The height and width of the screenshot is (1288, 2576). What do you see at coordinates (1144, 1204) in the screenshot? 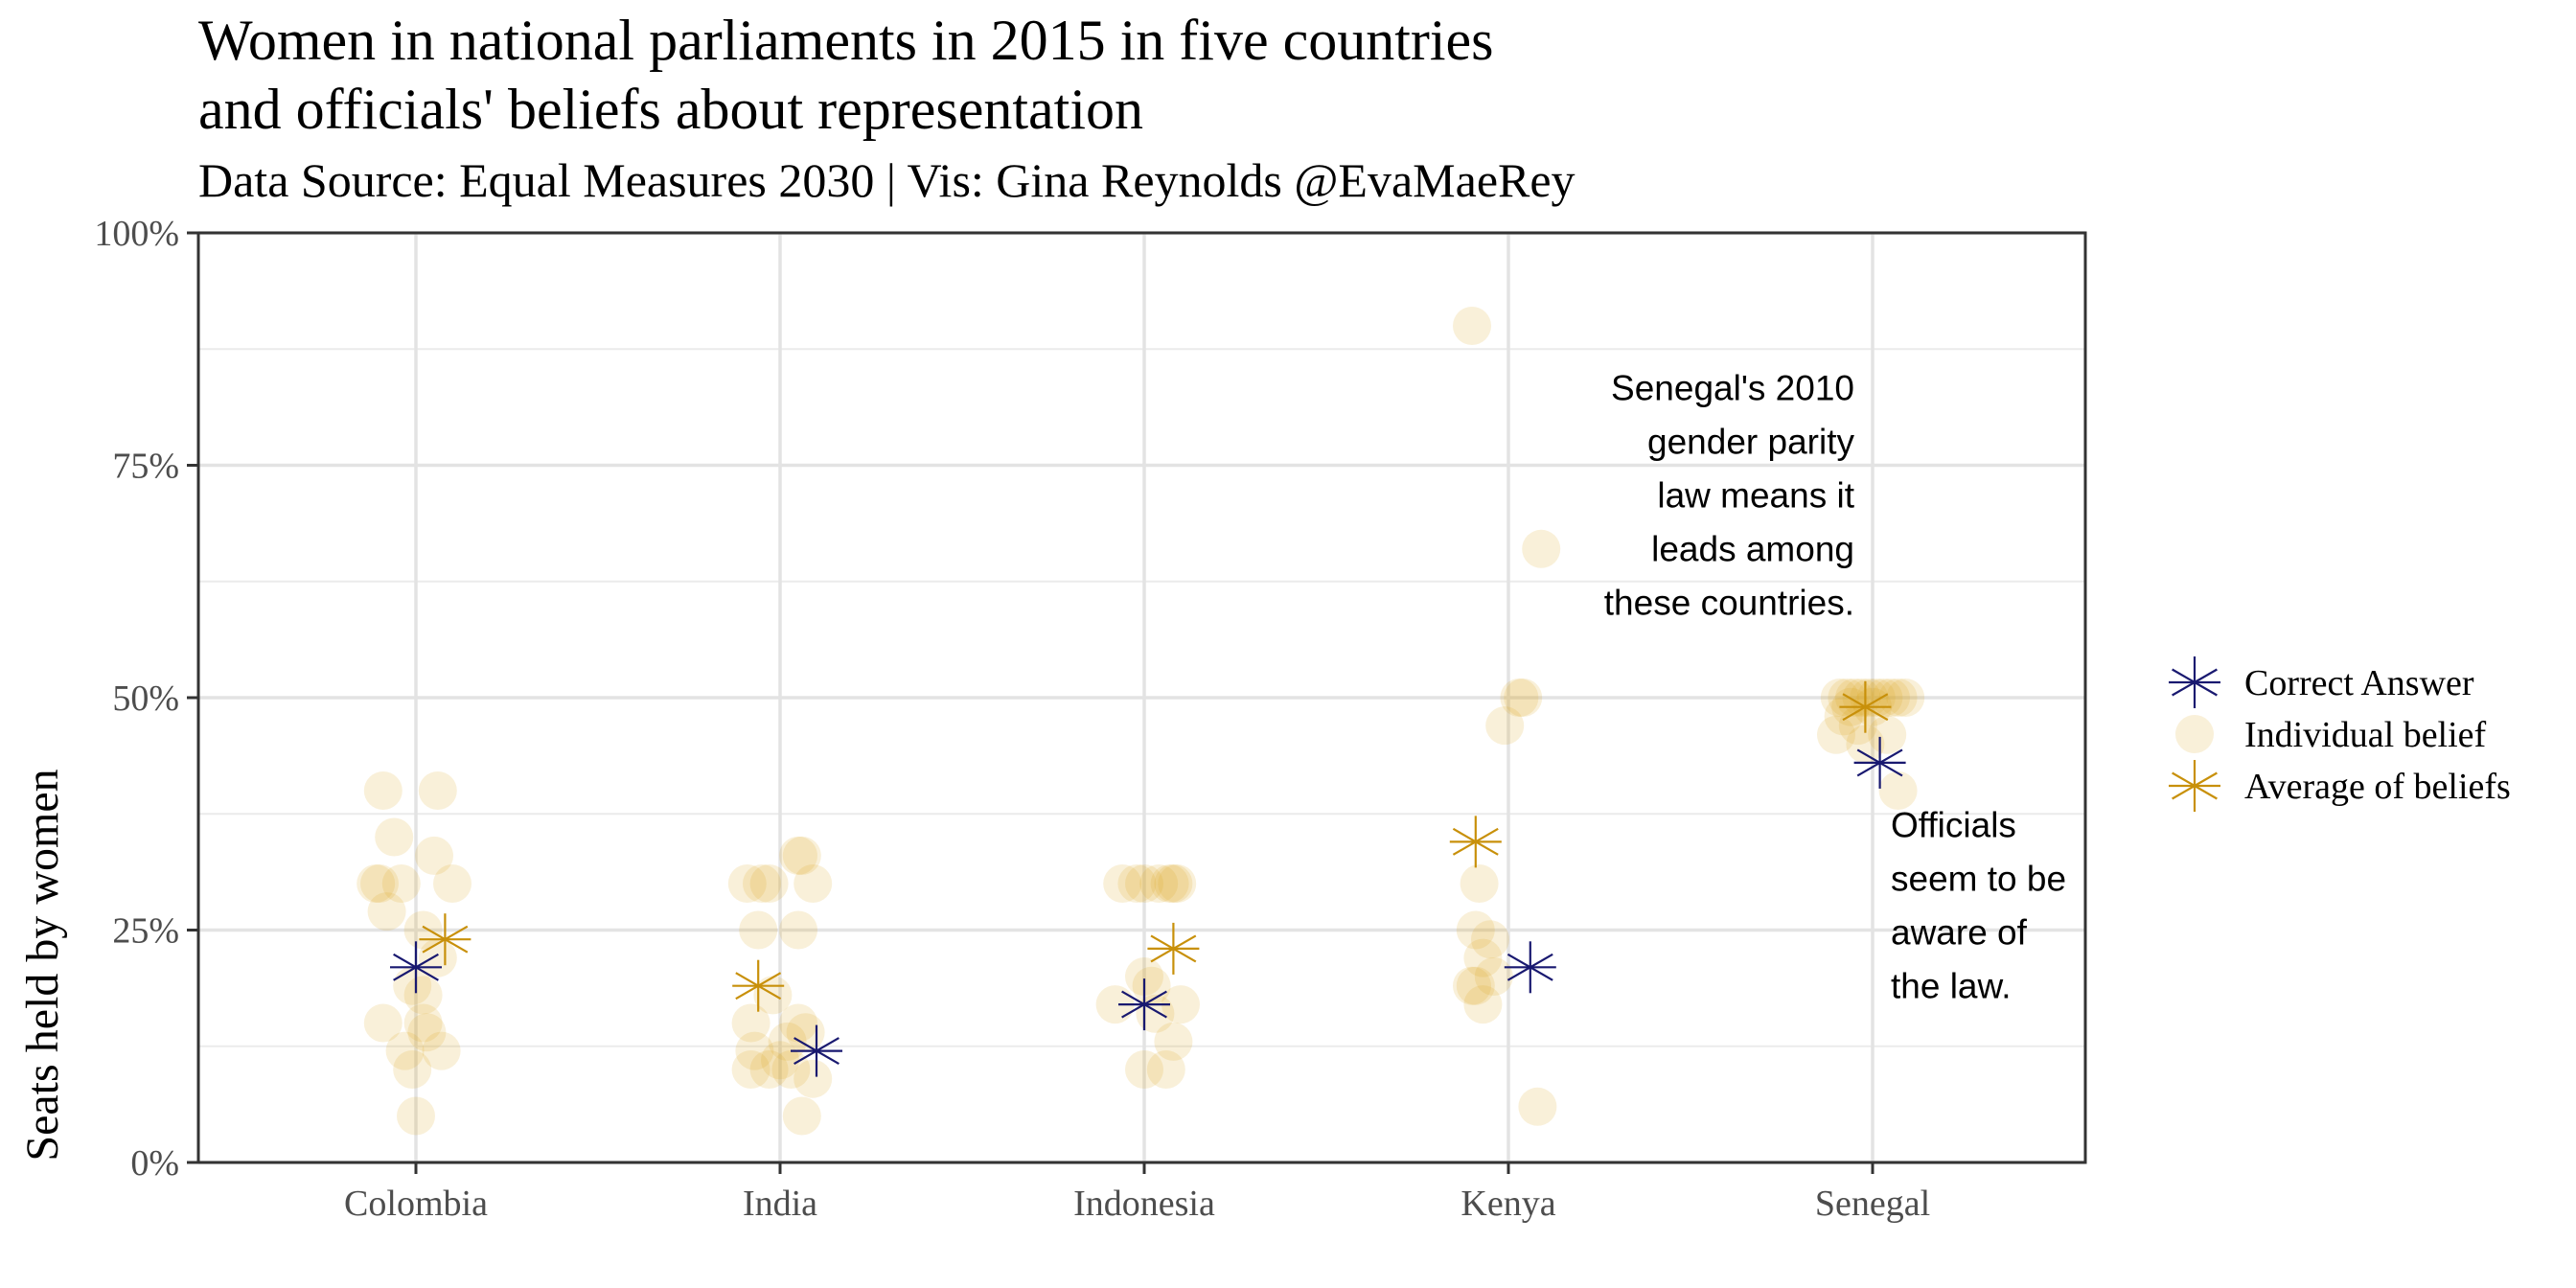
I see `x-tick-label: Indonesia` at bounding box center [1144, 1204].